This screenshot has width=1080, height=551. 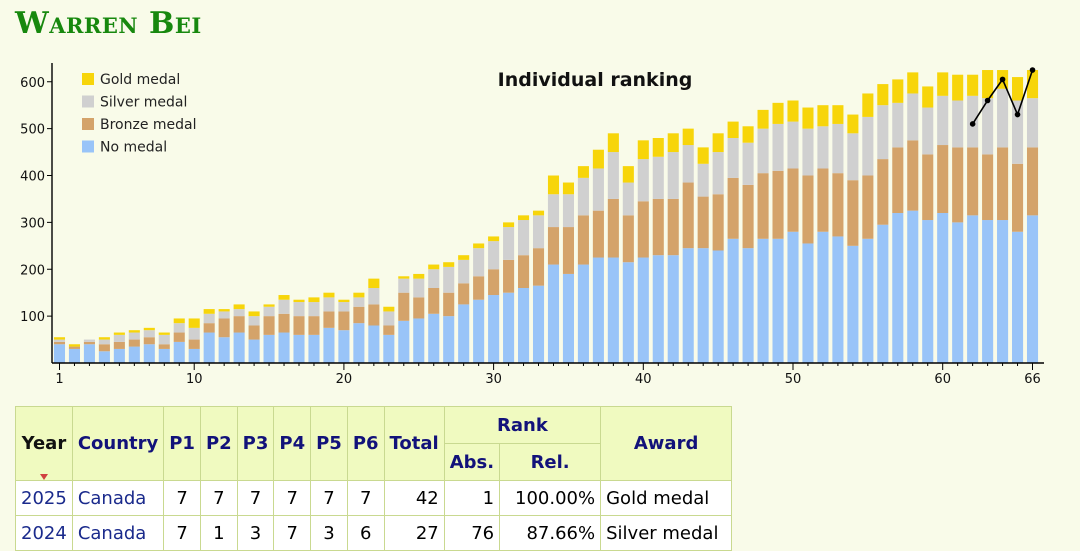 What do you see at coordinates (32, 223) in the screenshot?
I see `y-tick-label-300: 300` at bounding box center [32, 223].